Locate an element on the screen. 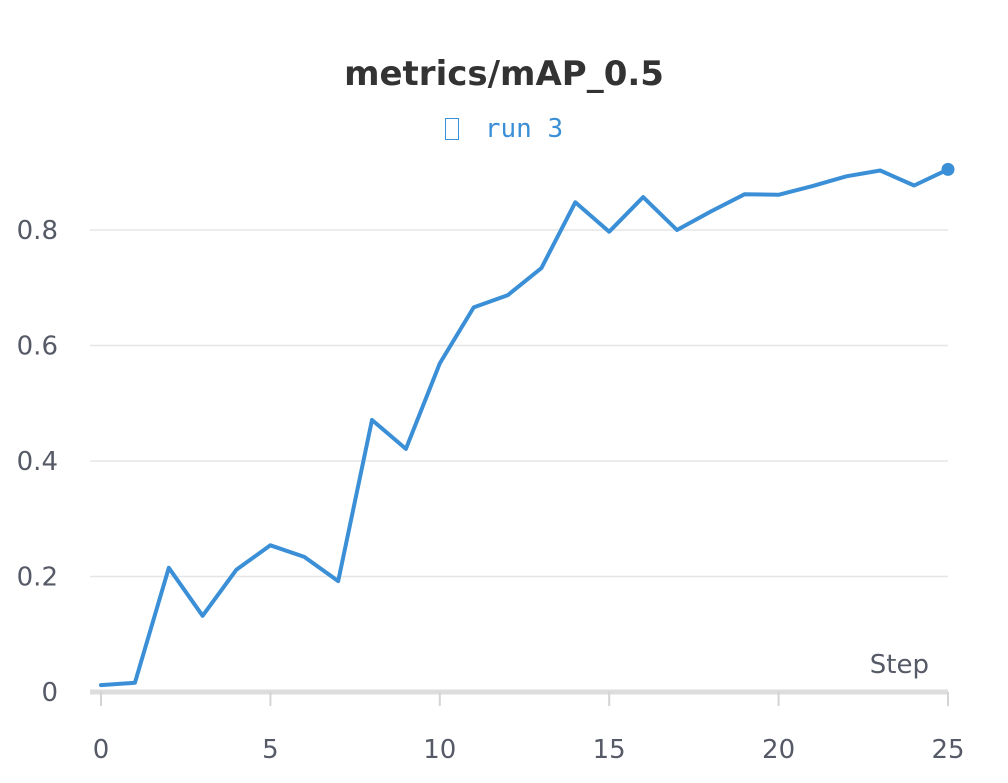 The image size is (1008, 783). x-tick-label: 5 is located at coordinates (270, 750).